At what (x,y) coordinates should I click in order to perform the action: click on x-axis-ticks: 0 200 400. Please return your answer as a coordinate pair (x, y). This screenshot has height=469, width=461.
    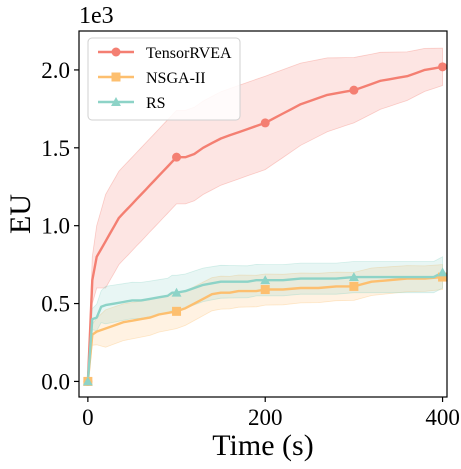
    Looking at the image, I should click on (271, 413).